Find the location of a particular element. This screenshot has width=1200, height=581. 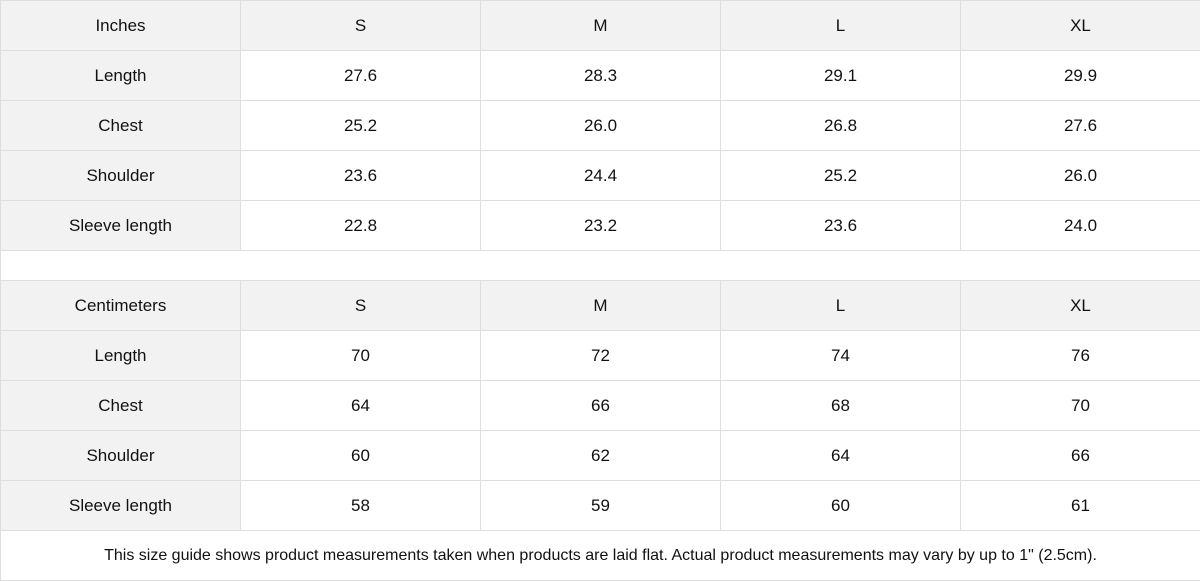

spacer-row is located at coordinates (600, 266).